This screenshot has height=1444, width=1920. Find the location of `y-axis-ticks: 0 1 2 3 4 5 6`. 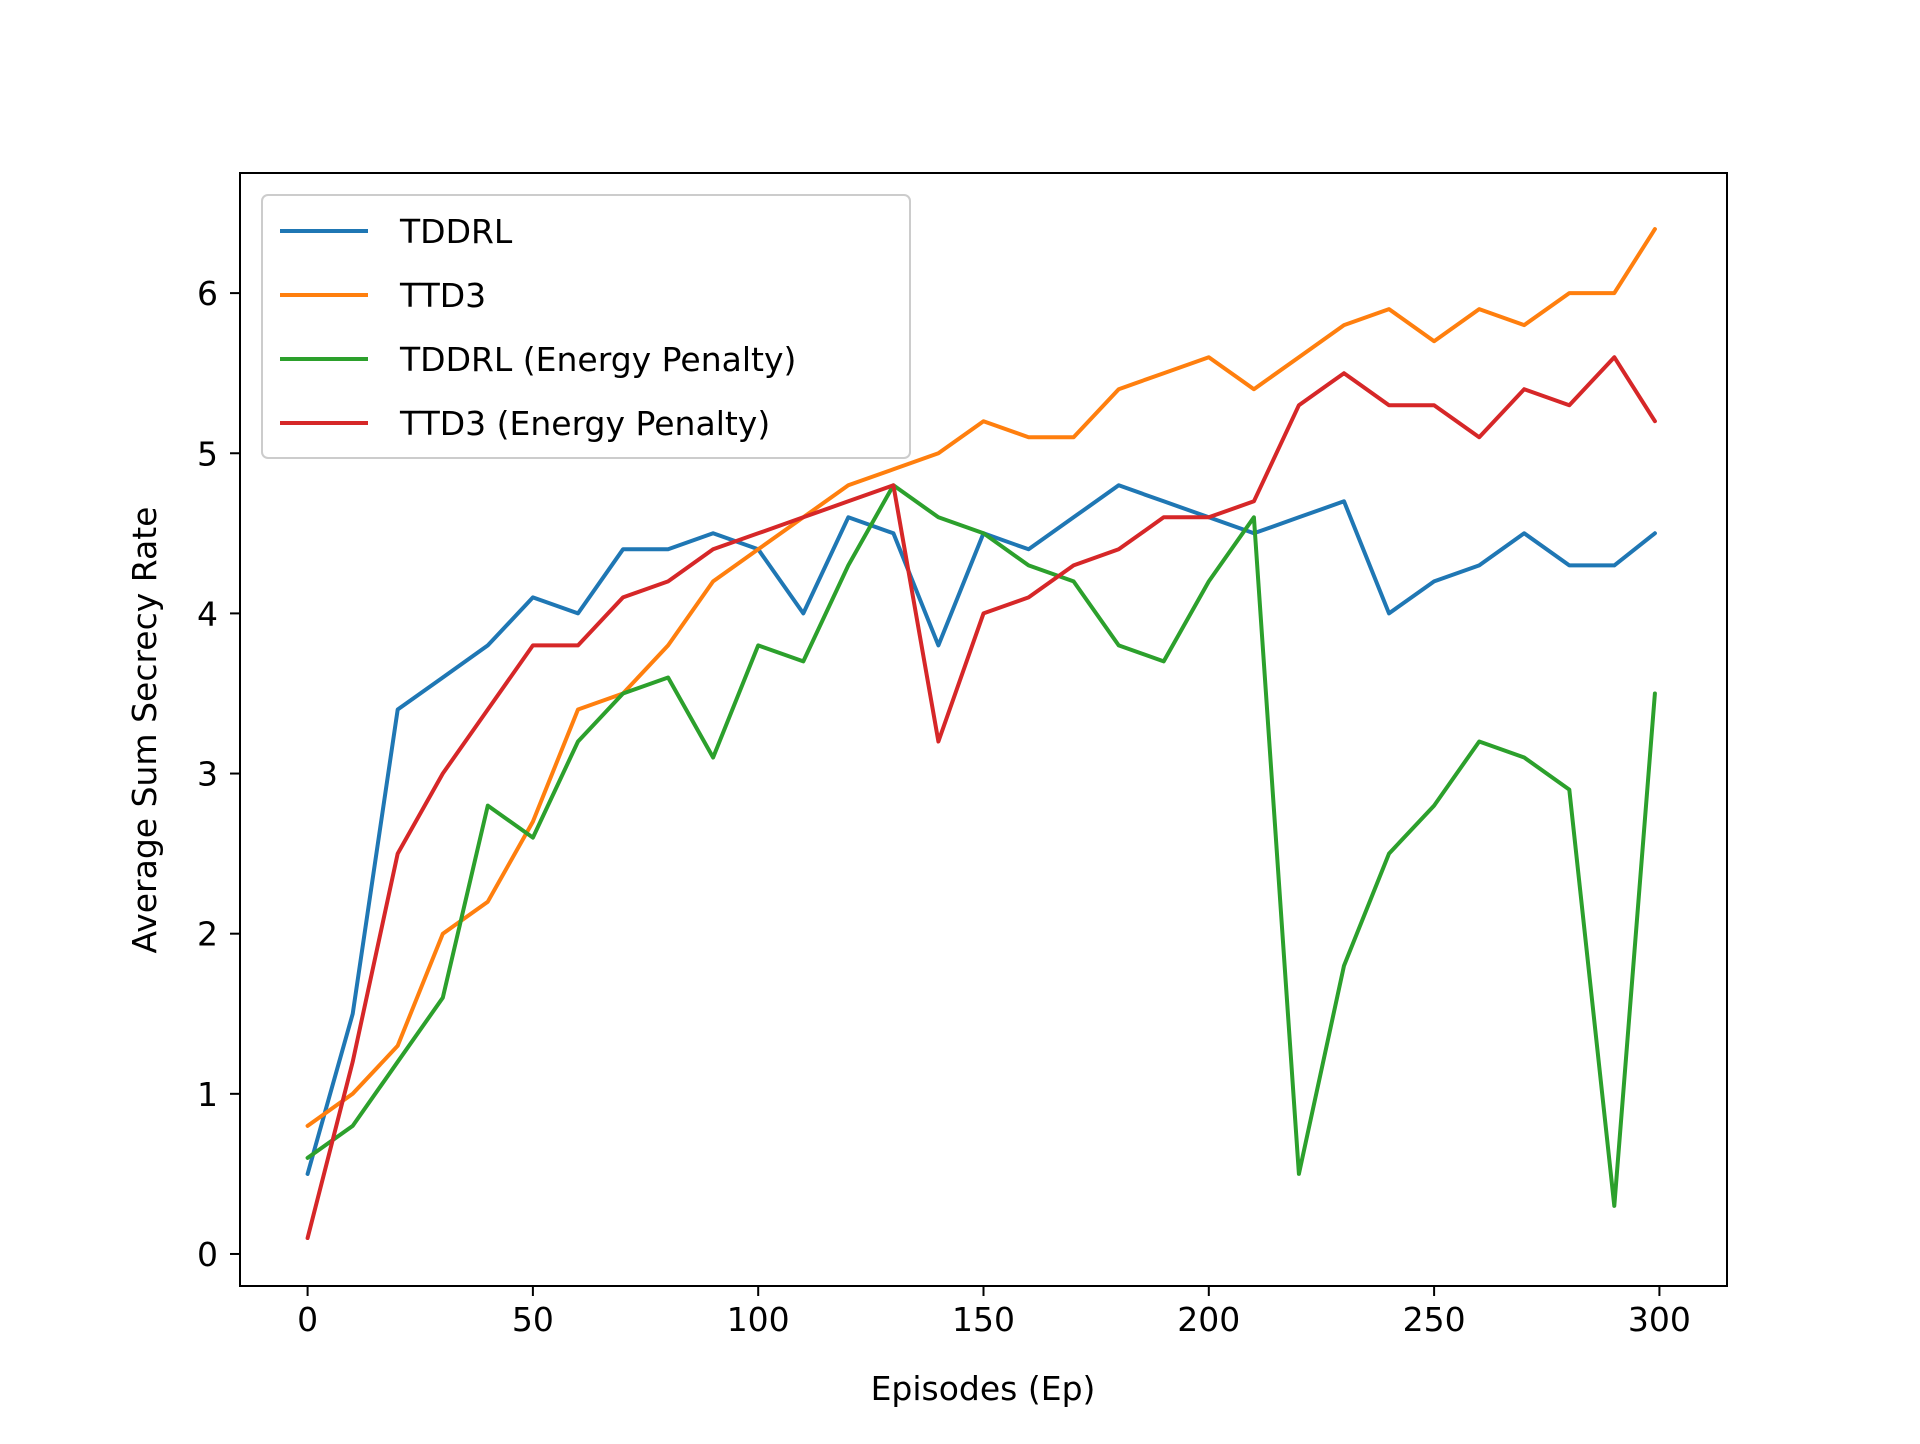

y-axis-ticks: 0 1 2 3 4 5 6 is located at coordinates (218, 774).